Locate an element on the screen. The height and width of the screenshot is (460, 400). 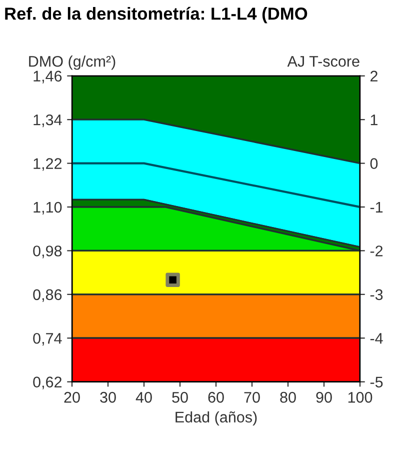
y-tick-label: 1,46 is located at coordinates (48, 77).